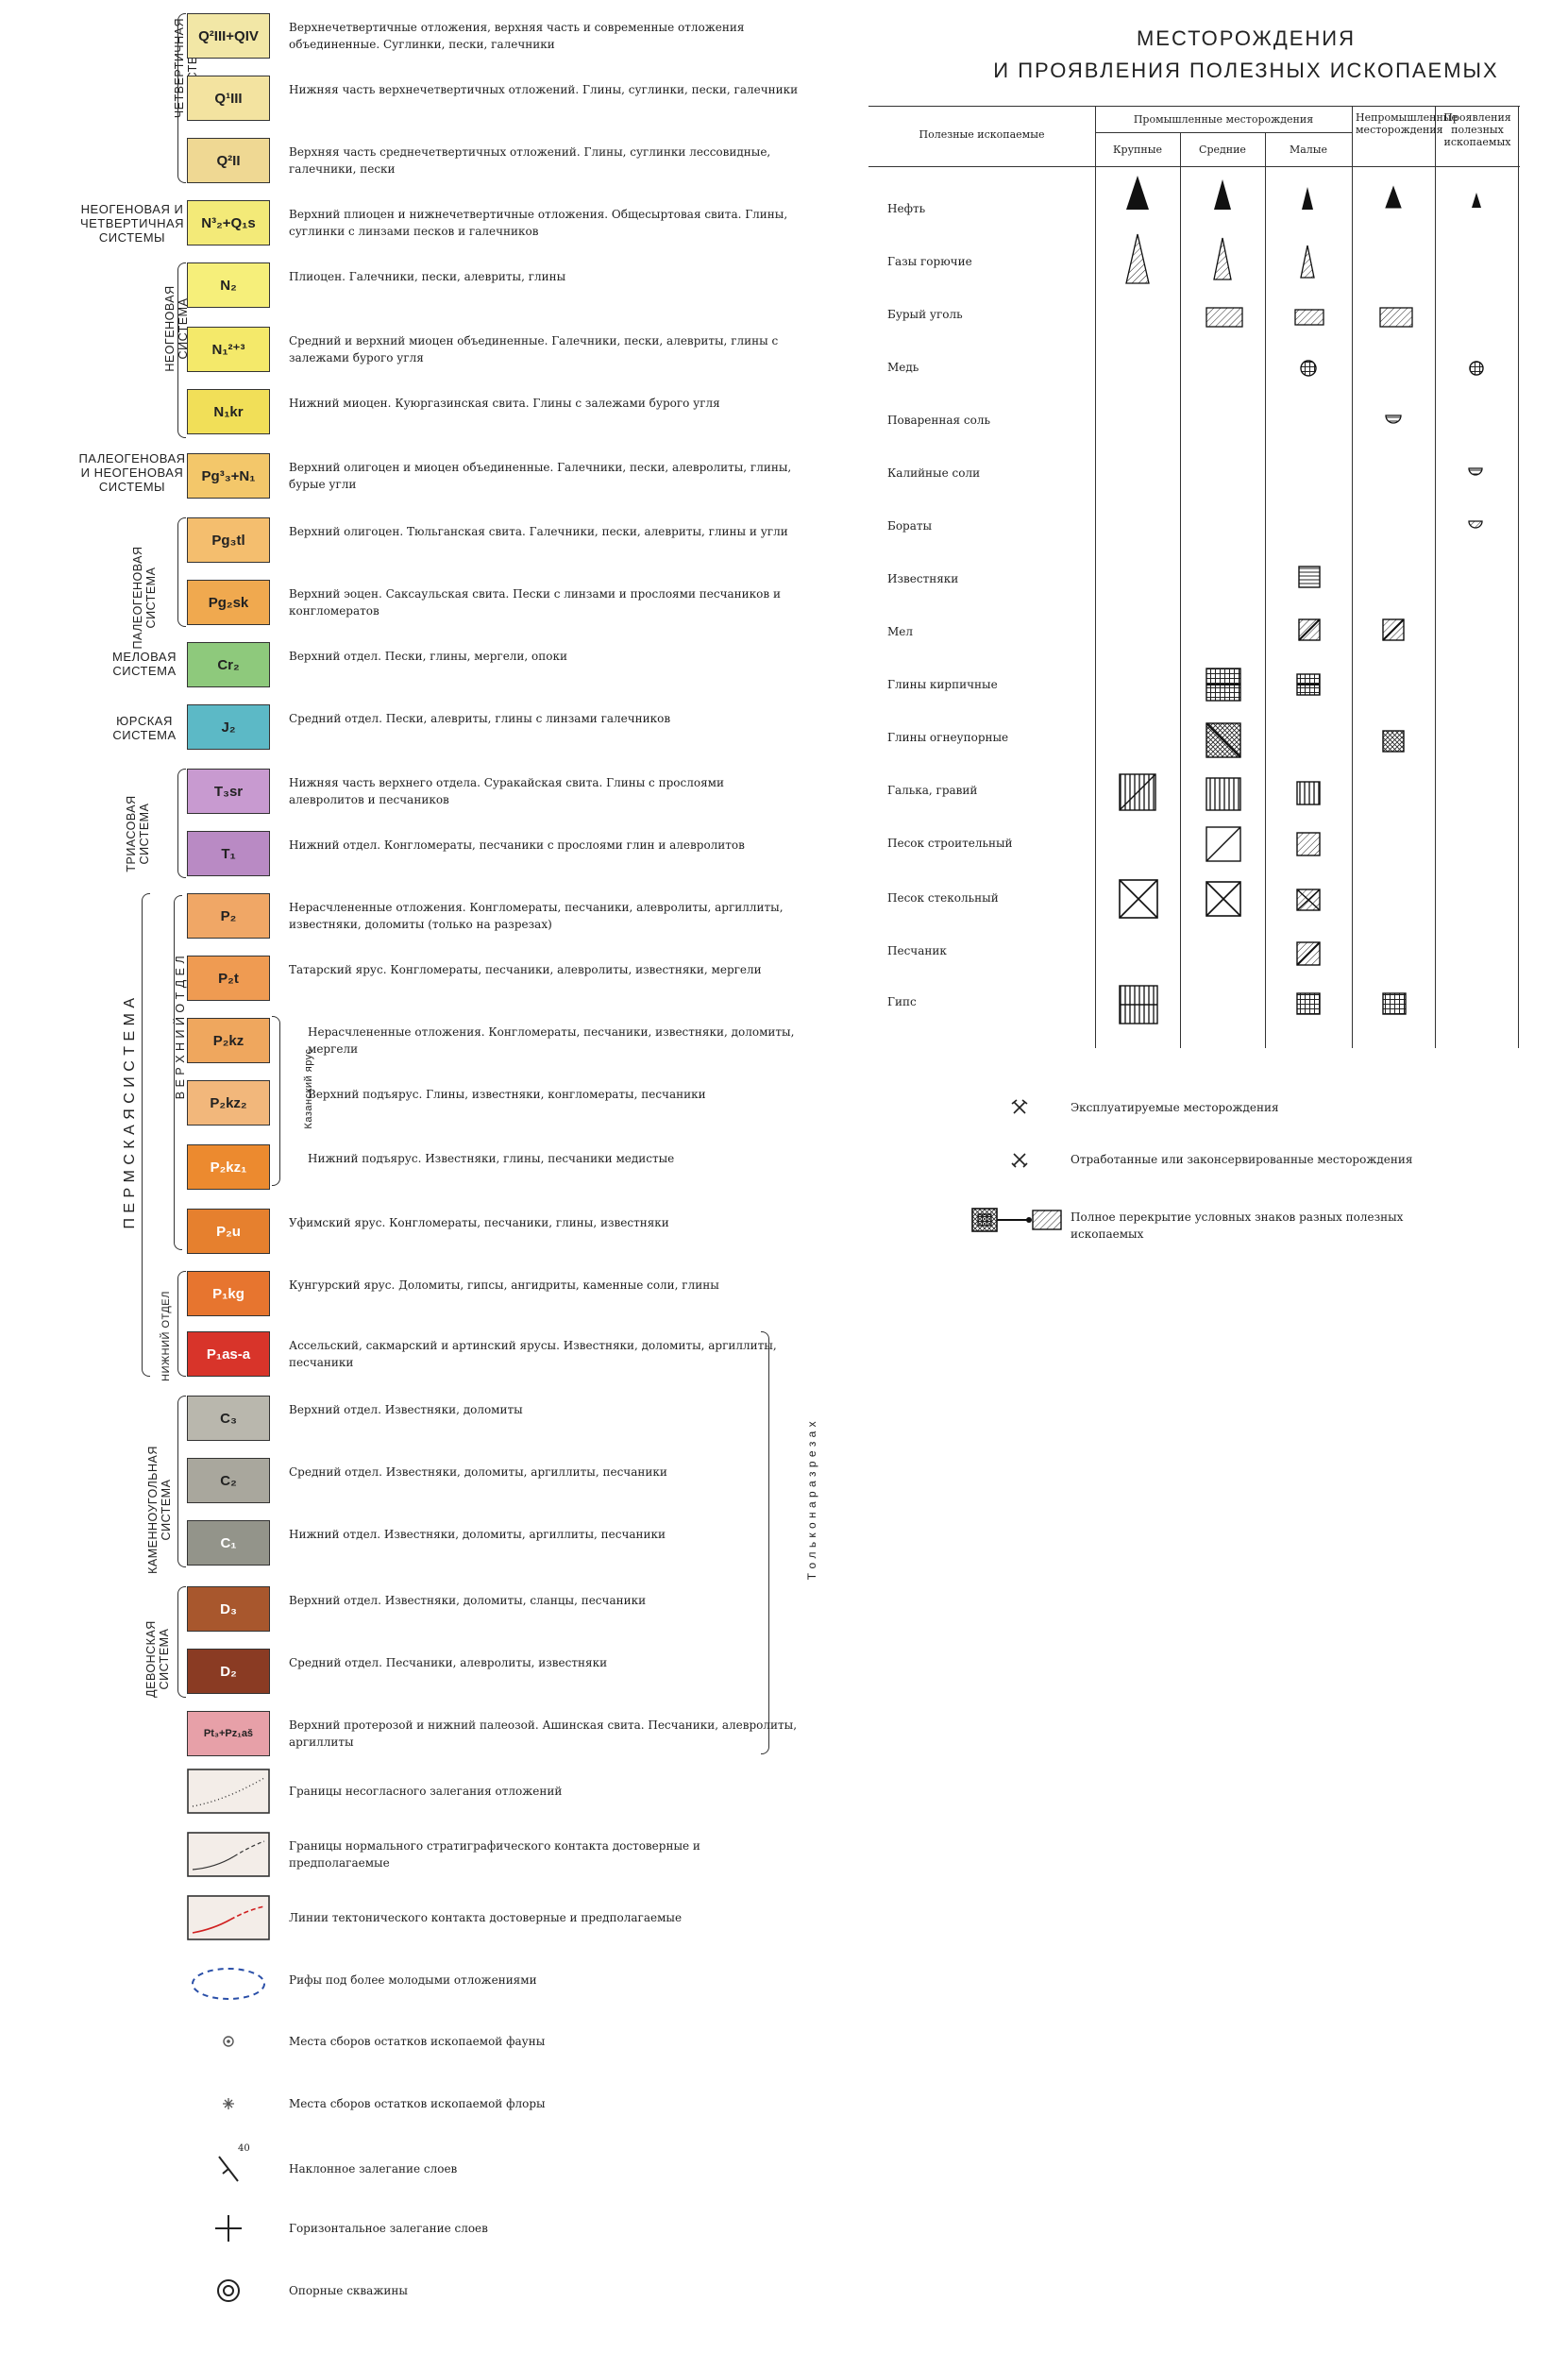 The width and height of the screenshot is (1568, 2370). I want to click on symbol-desc-buried-reef: Рифы под более молодыми отложениями, so click(413, 1980).